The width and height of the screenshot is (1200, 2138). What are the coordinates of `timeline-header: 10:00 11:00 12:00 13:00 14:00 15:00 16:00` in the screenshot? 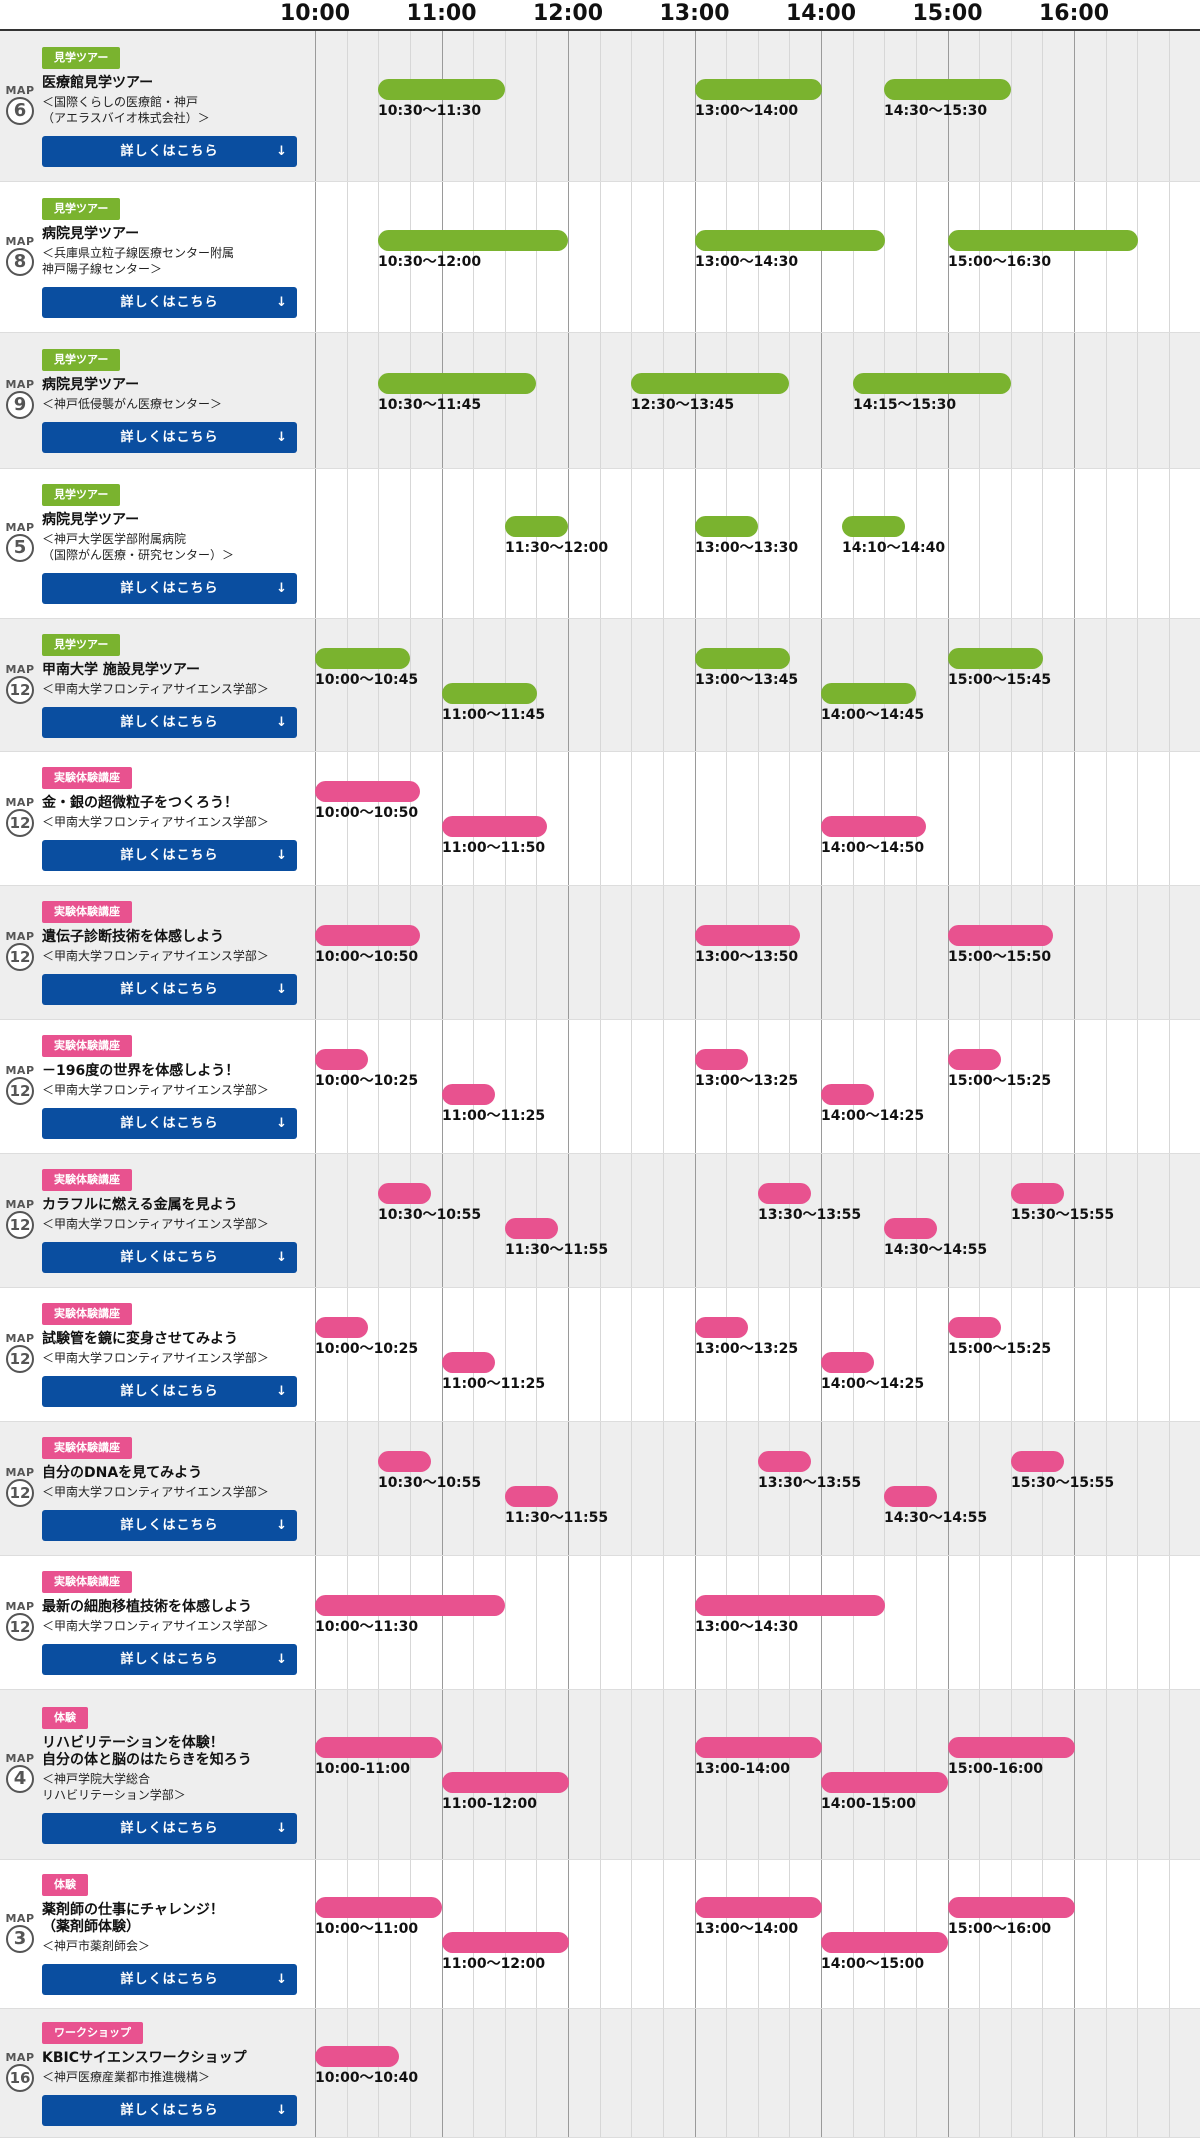 It's located at (600, 15).